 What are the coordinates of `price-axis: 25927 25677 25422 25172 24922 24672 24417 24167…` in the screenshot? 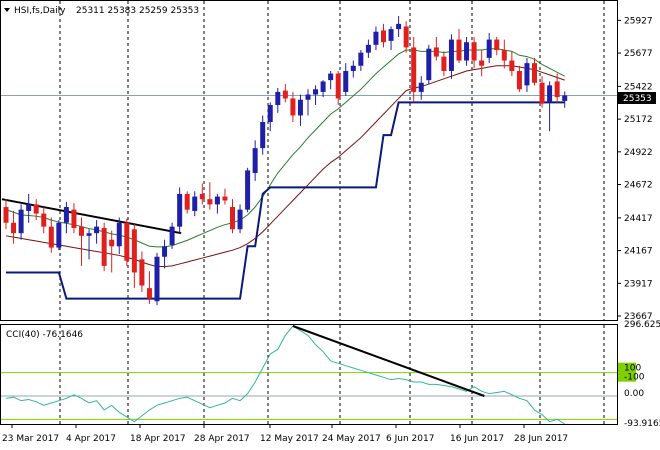 It's located at (635, 169).